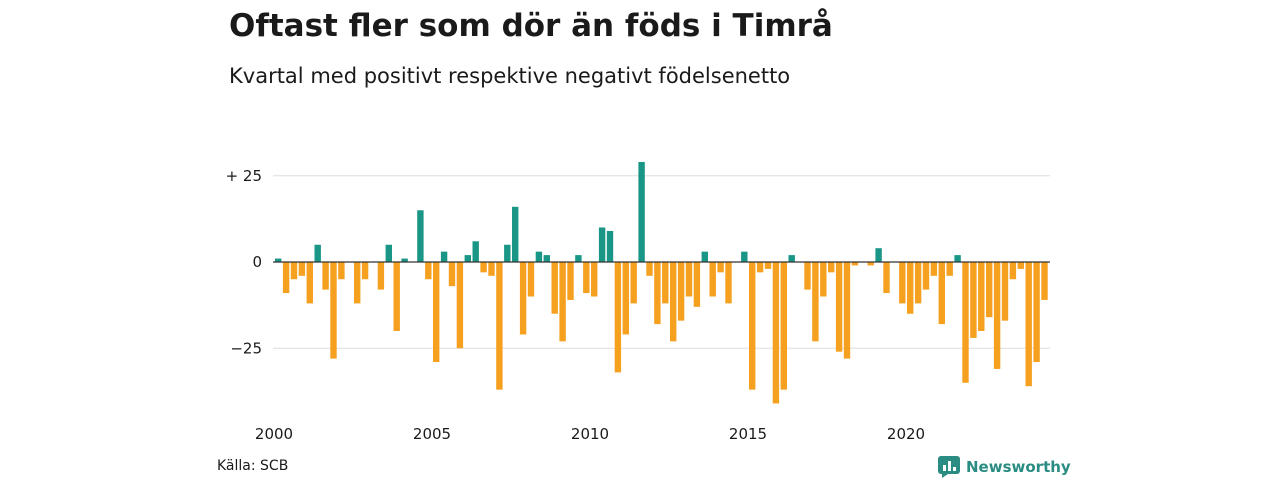 This screenshot has height=480, width=1280. Describe the element at coordinates (432, 434) in the screenshot. I see `x-tick-label: 2005` at that location.